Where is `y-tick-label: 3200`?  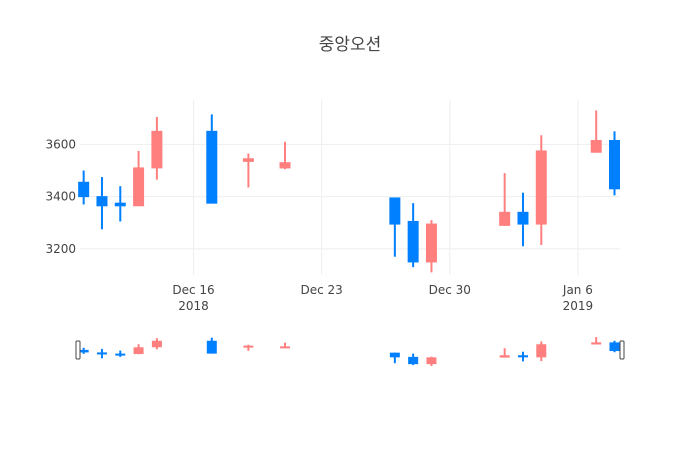 y-tick-label: 3200 is located at coordinates (60, 249).